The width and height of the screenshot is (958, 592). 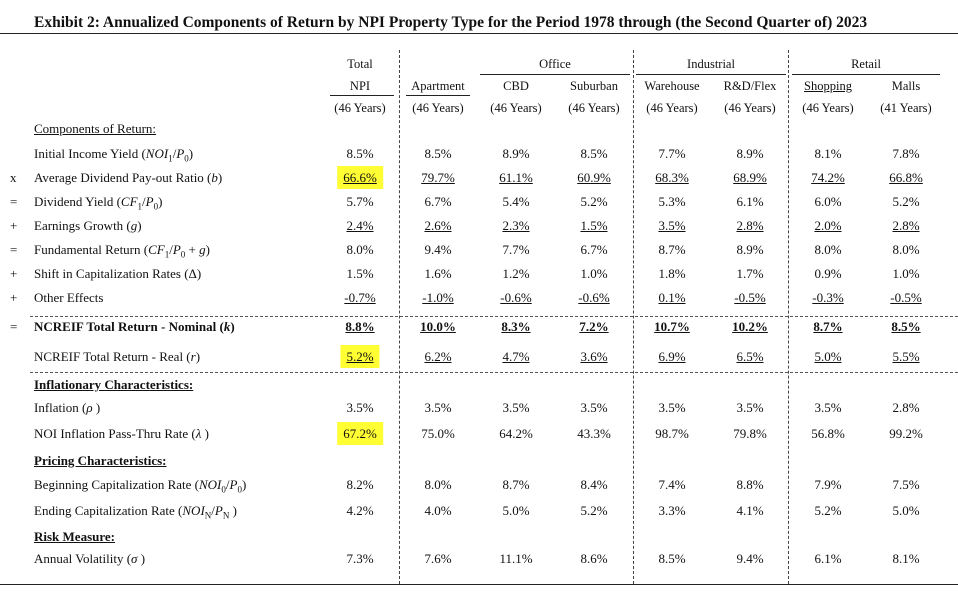 I want to click on table-cell: 79.7%, so click(x=438, y=177).